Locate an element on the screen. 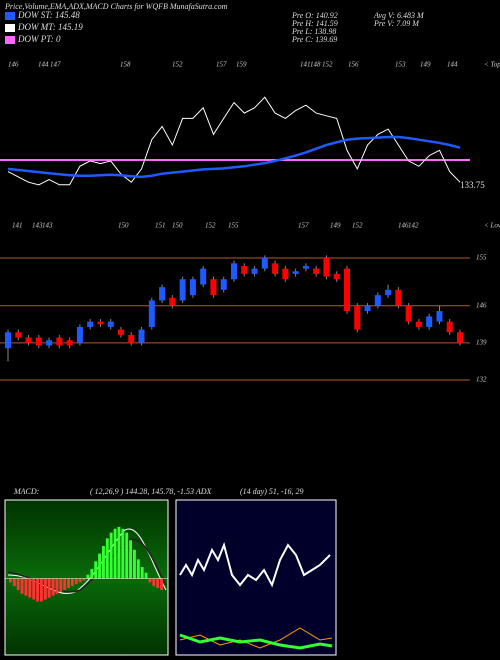 This screenshot has height=660, width=500. ema-line is located at coordinates (234, 157).